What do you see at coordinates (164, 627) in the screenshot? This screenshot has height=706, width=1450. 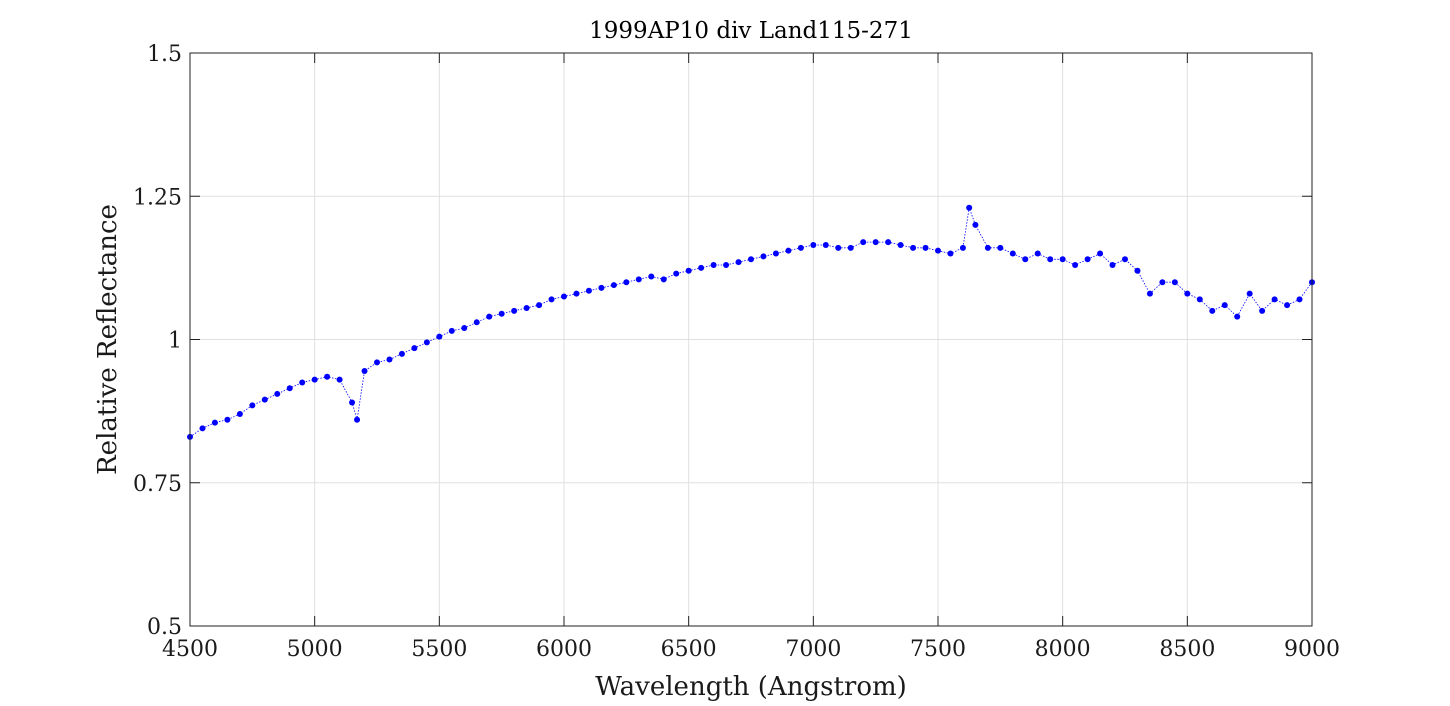 I see `y-tick-label: 0.5` at bounding box center [164, 627].